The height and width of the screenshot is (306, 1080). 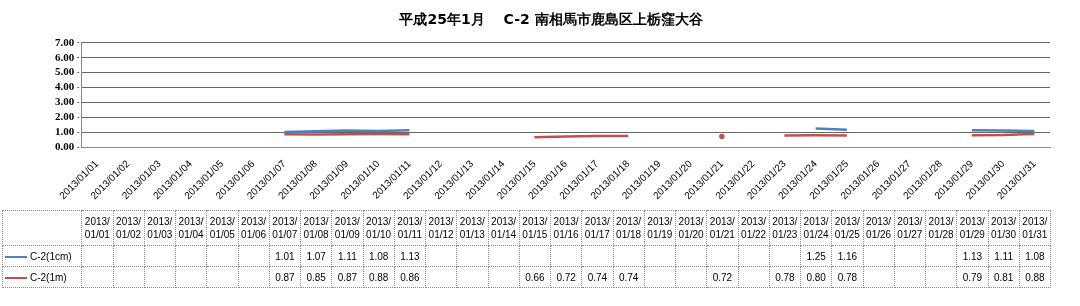 I want to click on category-label: 2013/01/18, so click(x=629, y=228).